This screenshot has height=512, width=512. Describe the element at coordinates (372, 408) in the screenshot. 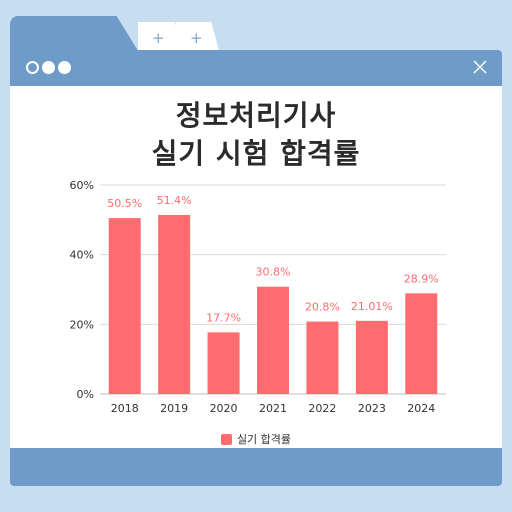

I see `x-tick-label: 2023` at that location.